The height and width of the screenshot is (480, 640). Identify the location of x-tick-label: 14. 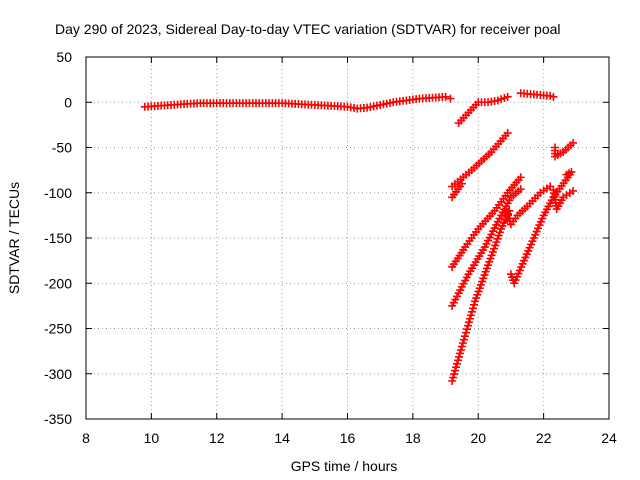
(282, 438).